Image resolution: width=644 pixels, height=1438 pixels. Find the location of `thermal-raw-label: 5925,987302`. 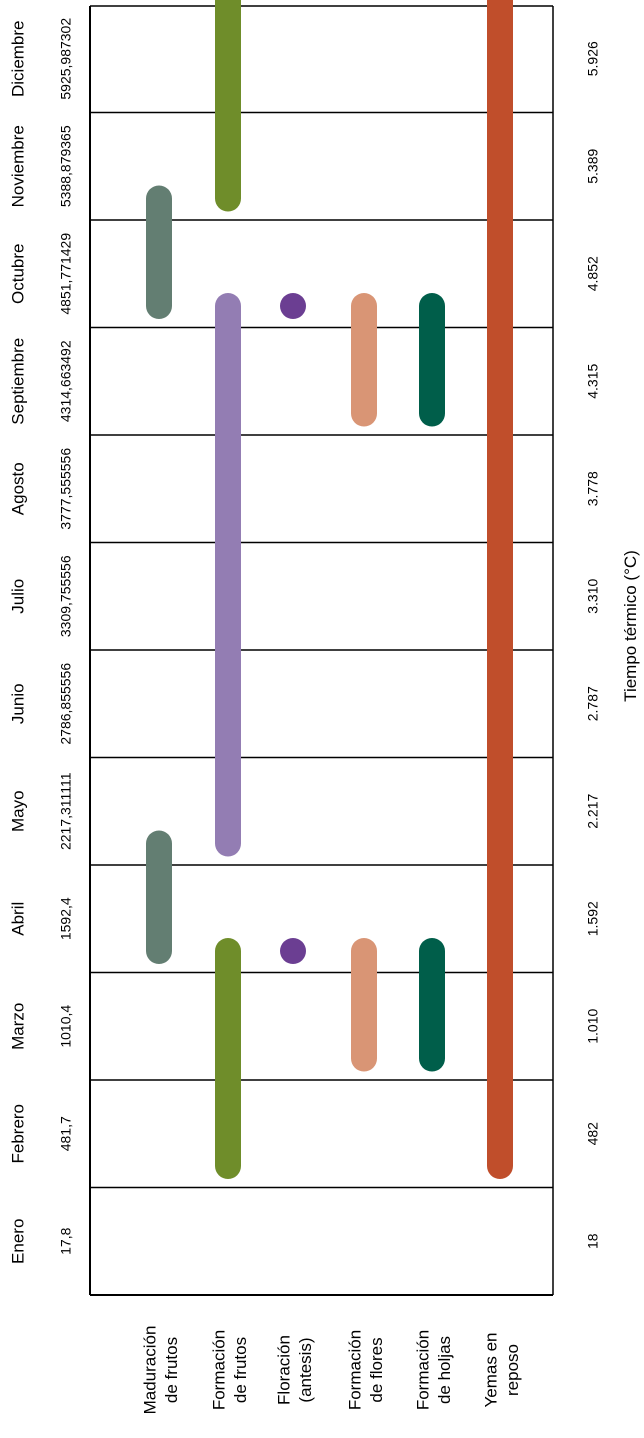

thermal-raw-label: 5925,987302 is located at coordinates (66, 59).